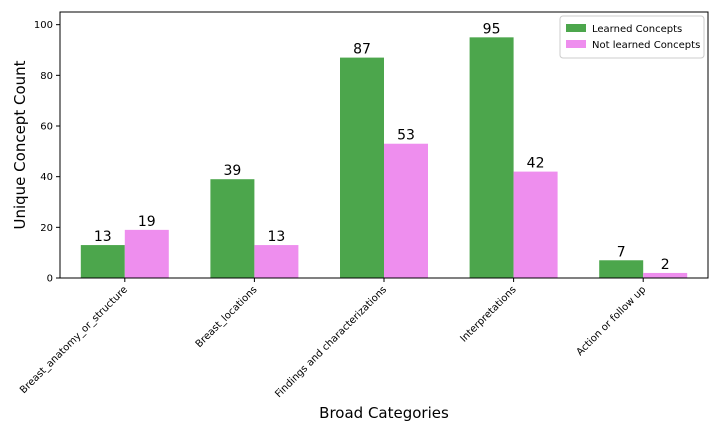 The height and width of the screenshot is (432, 720). I want to click on data-label: 39, so click(232, 171).